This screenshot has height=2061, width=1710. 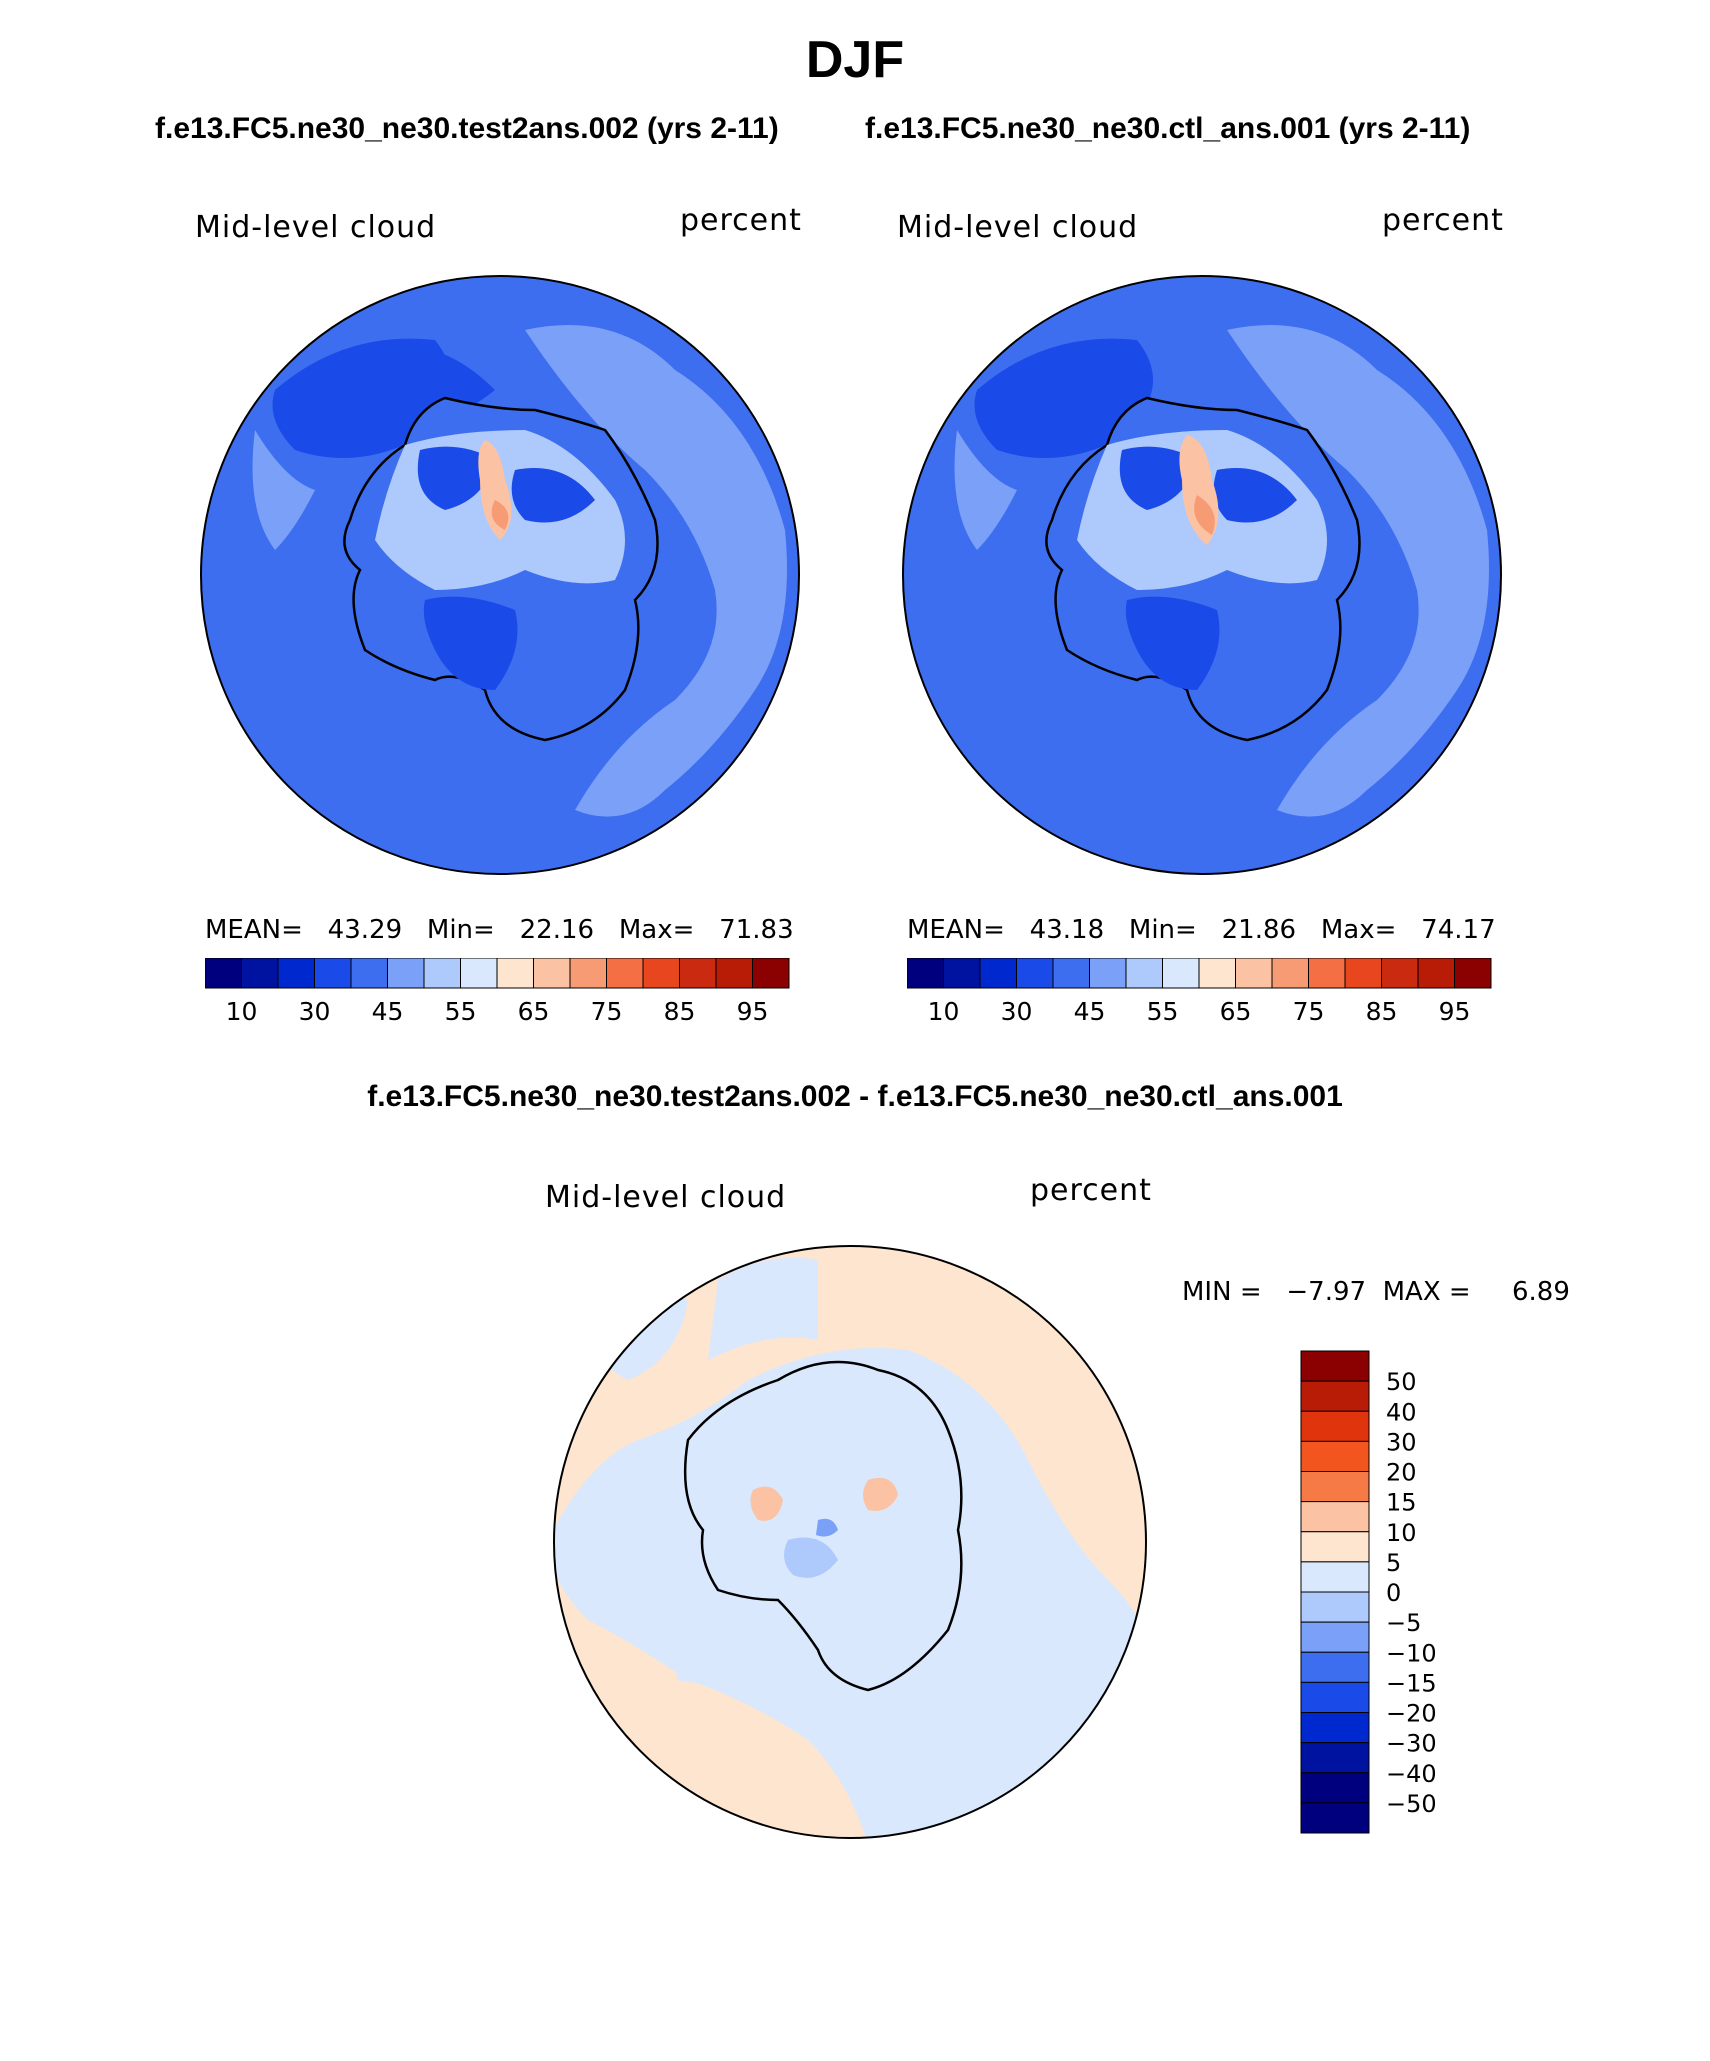 What do you see at coordinates (1376, 1292) in the screenshot?
I see `difference-stats: MIN = −7.97 MAX = 6.89` at bounding box center [1376, 1292].